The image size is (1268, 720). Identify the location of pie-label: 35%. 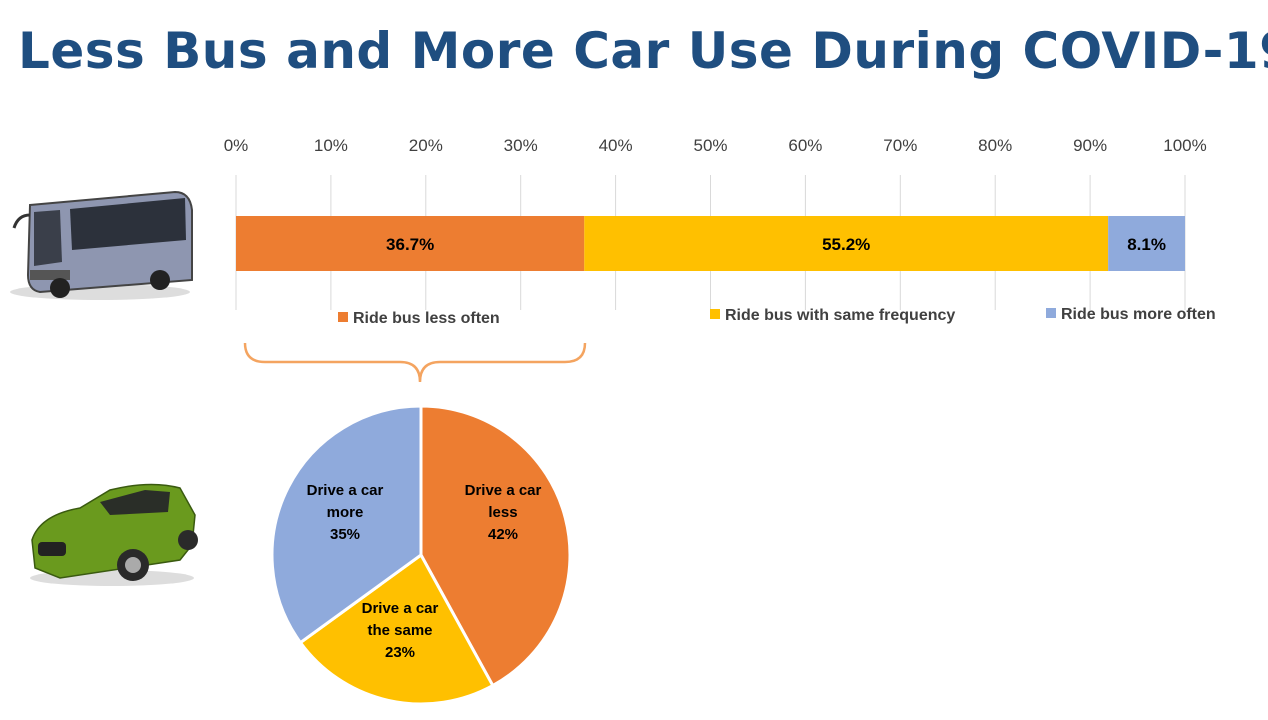
(345, 534).